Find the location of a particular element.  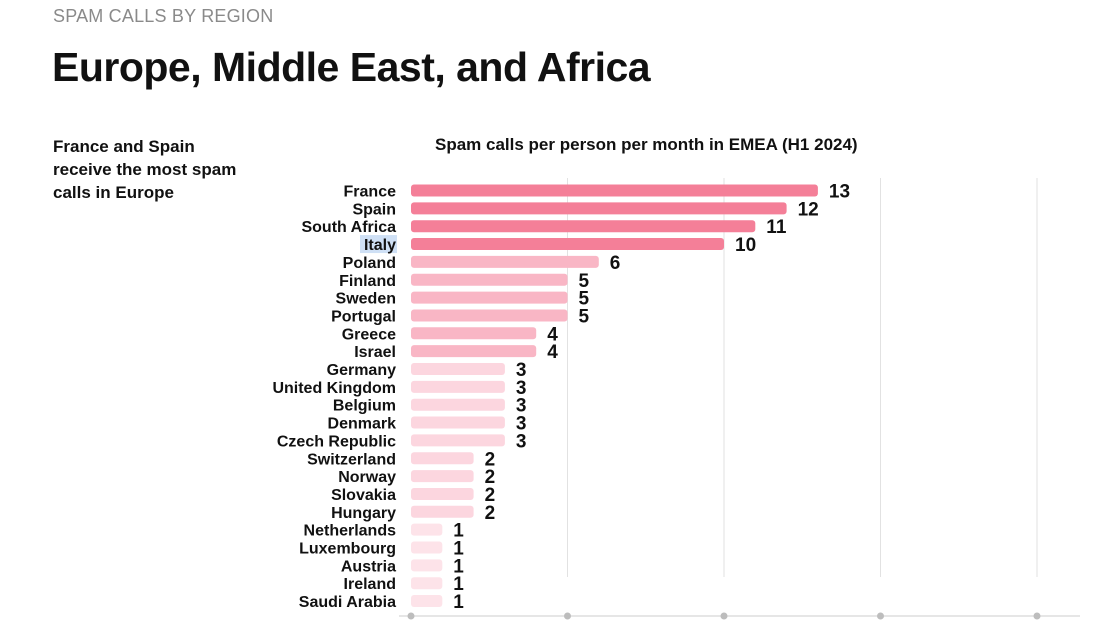

category-label: Finland is located at coordinates (367, 281).